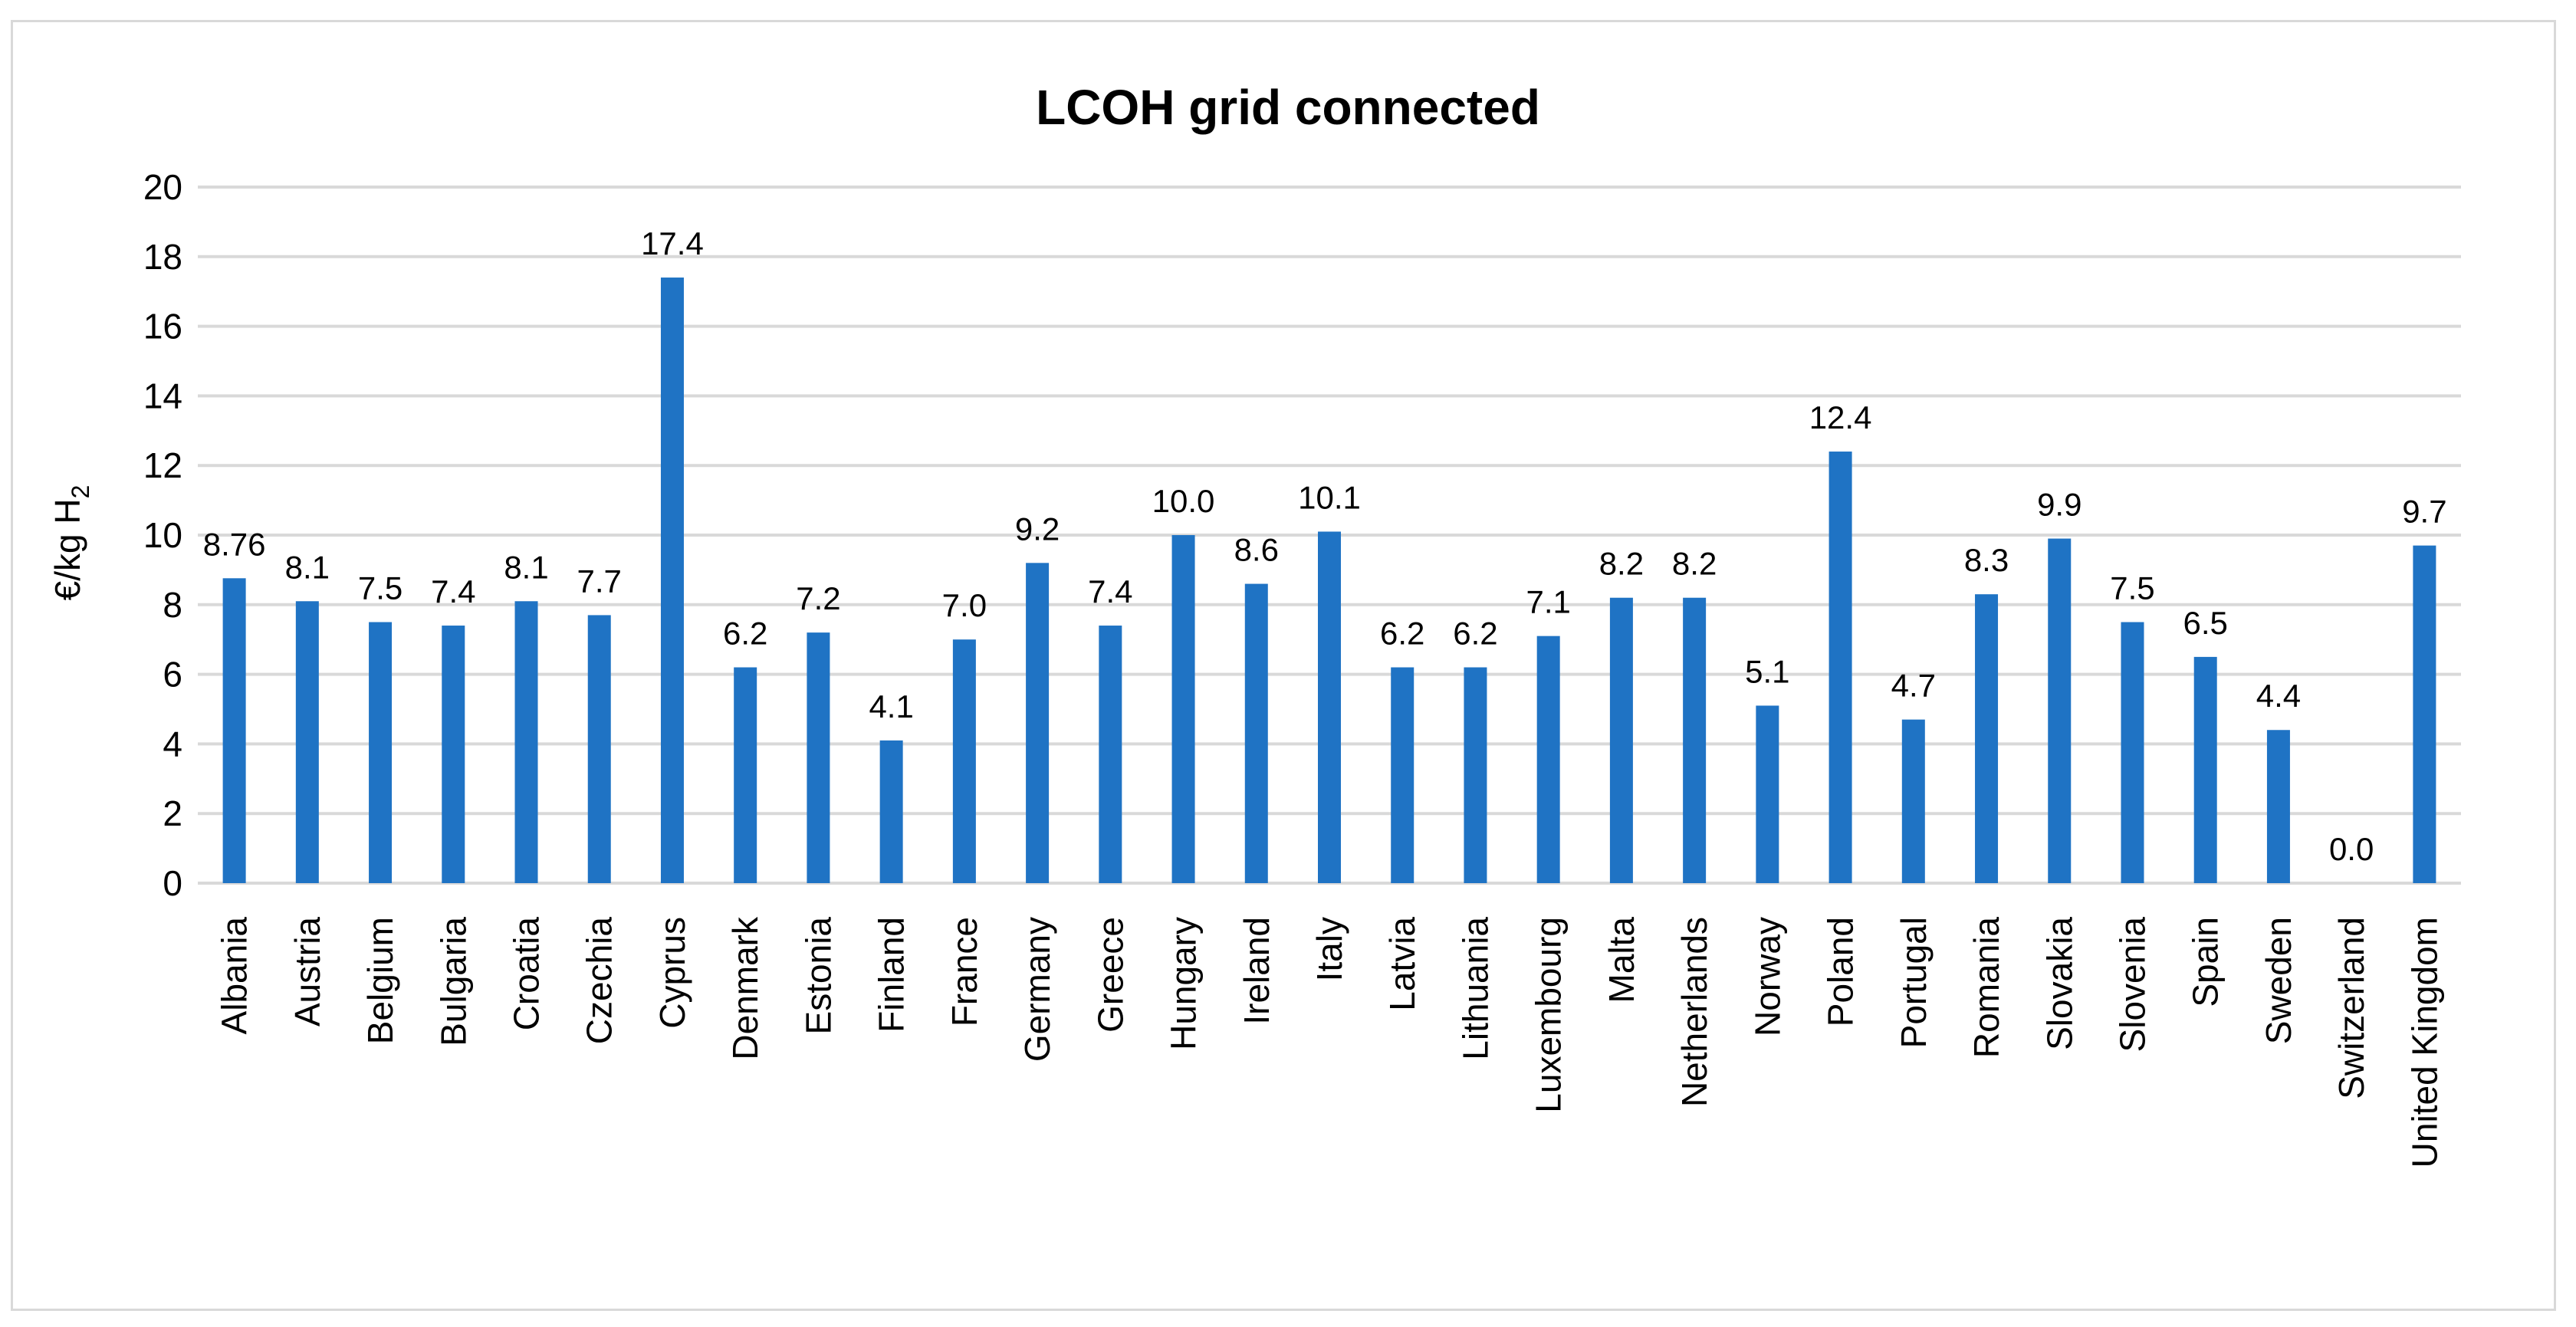 The height and width of the screenshot is (1327, 2576). I want to click on data-label: 7.4, so click(453, 591).